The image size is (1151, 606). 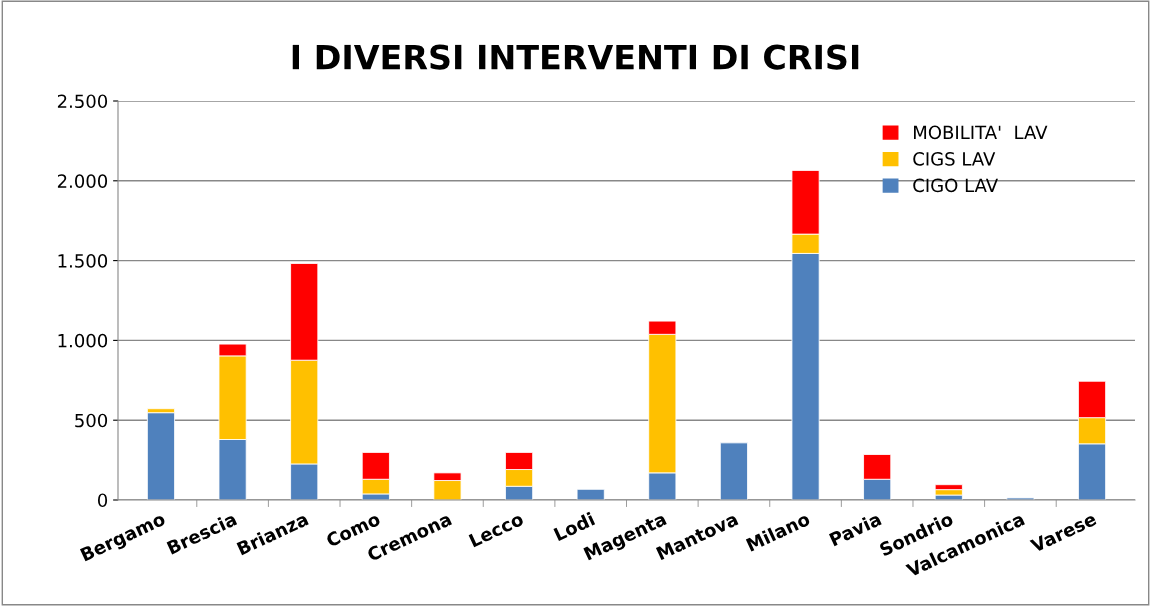 What do you see at coordinates (83, 261) in the screenshot?
I see `y-tick-label: 1.500` at bounding box center [83, 261].